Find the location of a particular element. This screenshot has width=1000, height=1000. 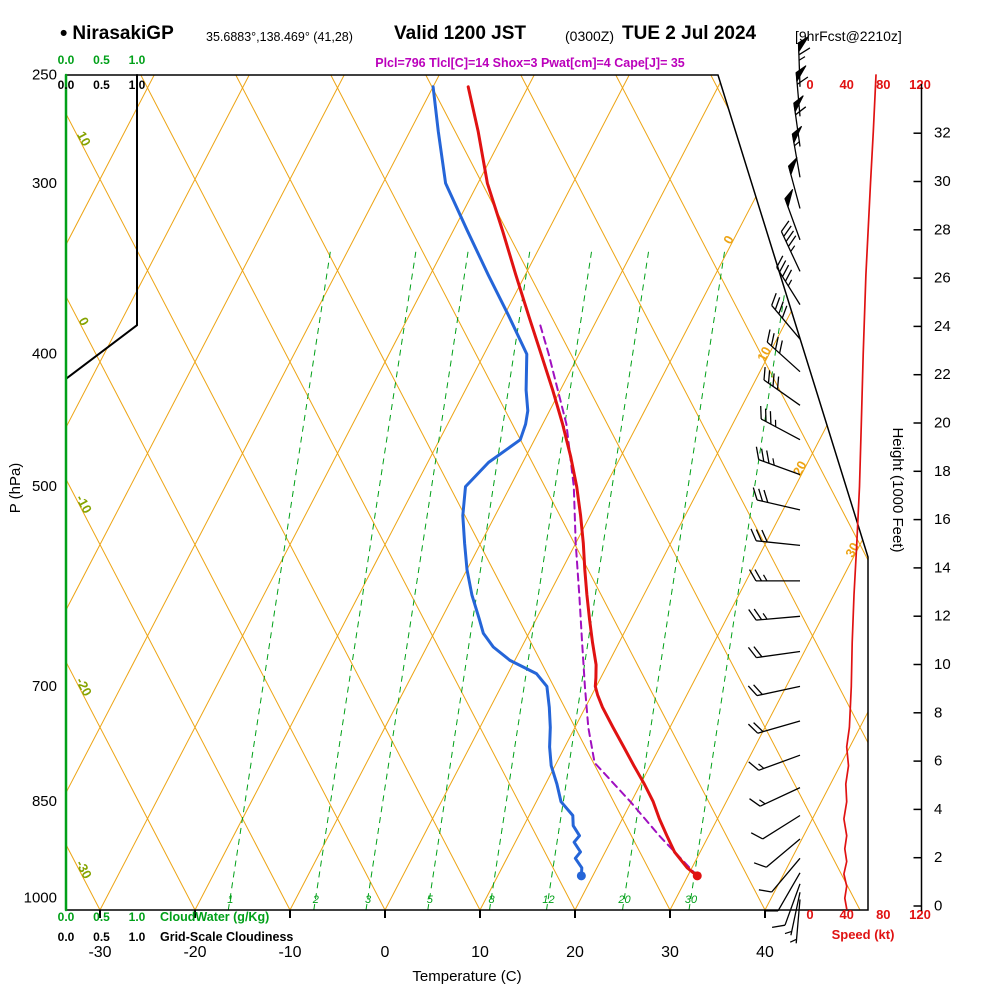

svg-text: 5 is located at coordinates (430, 900).